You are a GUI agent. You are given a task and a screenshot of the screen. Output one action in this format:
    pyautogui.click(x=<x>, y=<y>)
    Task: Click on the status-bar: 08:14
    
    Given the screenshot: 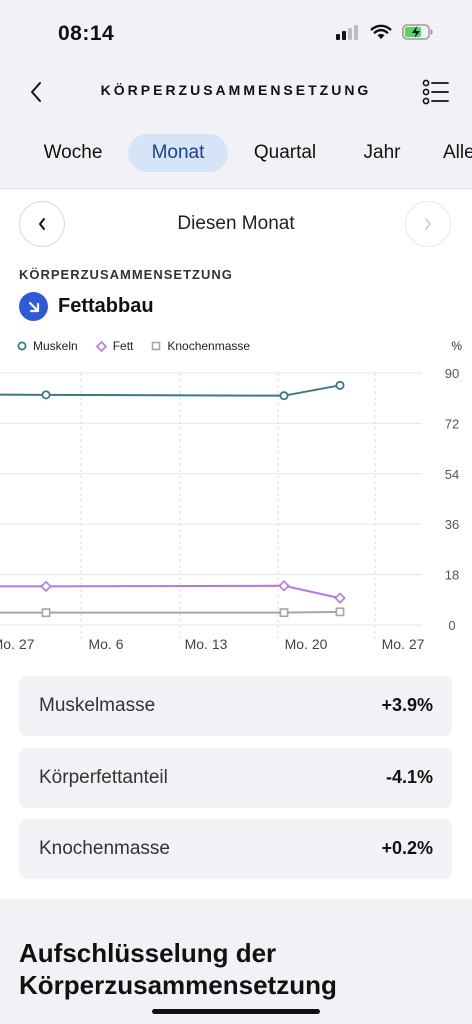 What is the action you would take?
    pyautogui.click(x=236, y=32)
    